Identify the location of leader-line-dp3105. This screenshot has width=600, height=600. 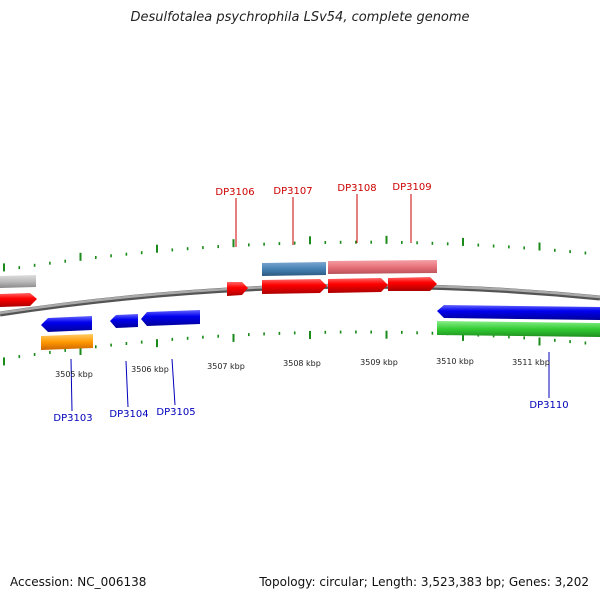
(173, 382).